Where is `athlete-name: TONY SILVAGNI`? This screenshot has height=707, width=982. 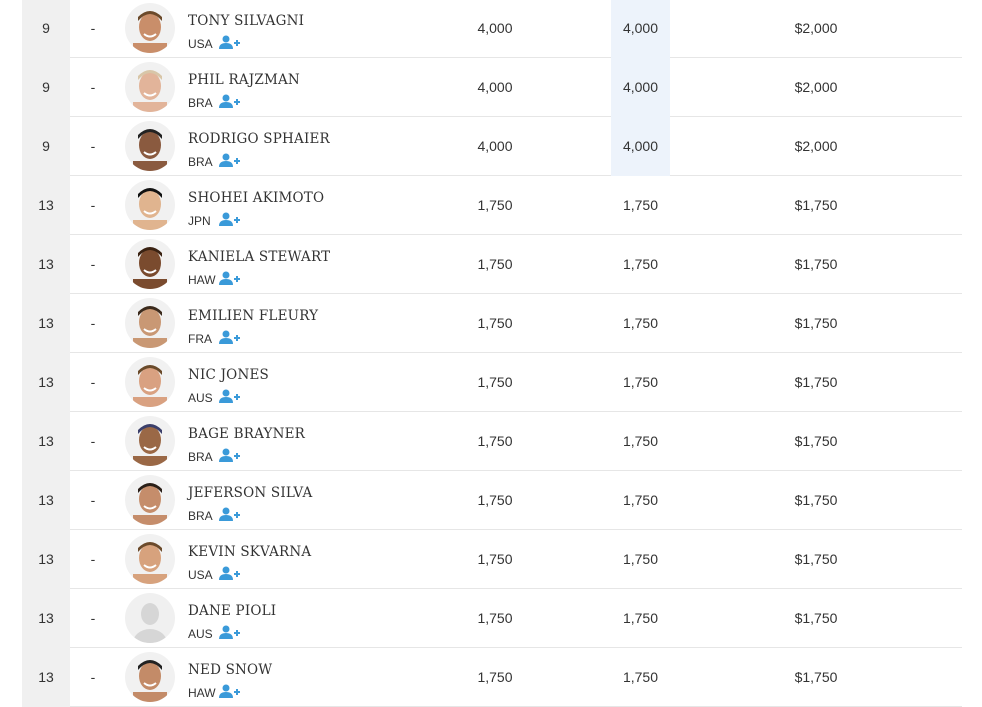
athlete-name: TONY SILVAGNI is located at coordinates (246, 21).